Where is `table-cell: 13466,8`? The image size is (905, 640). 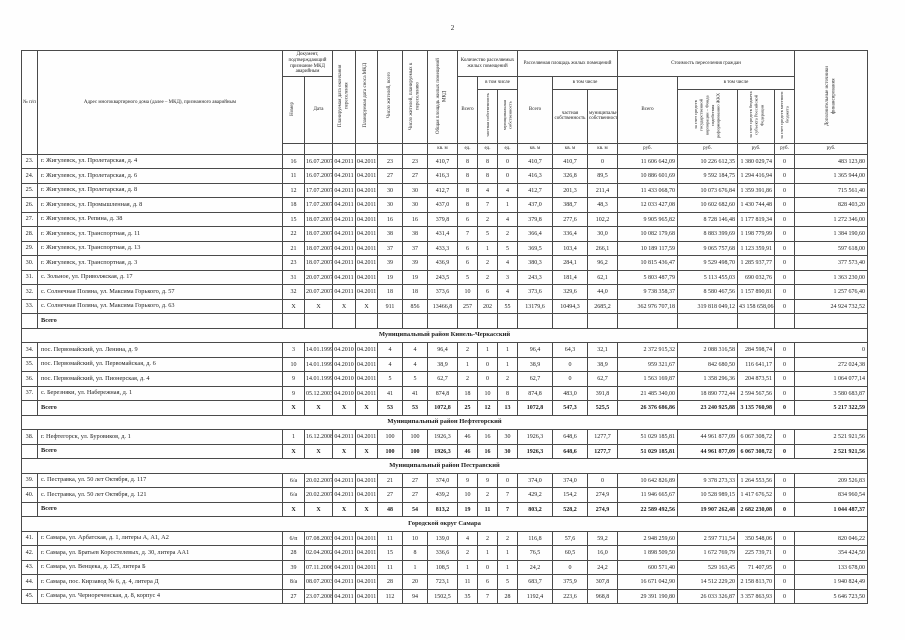 table-cell: 13466,8 is located at coordinates (442, 306).